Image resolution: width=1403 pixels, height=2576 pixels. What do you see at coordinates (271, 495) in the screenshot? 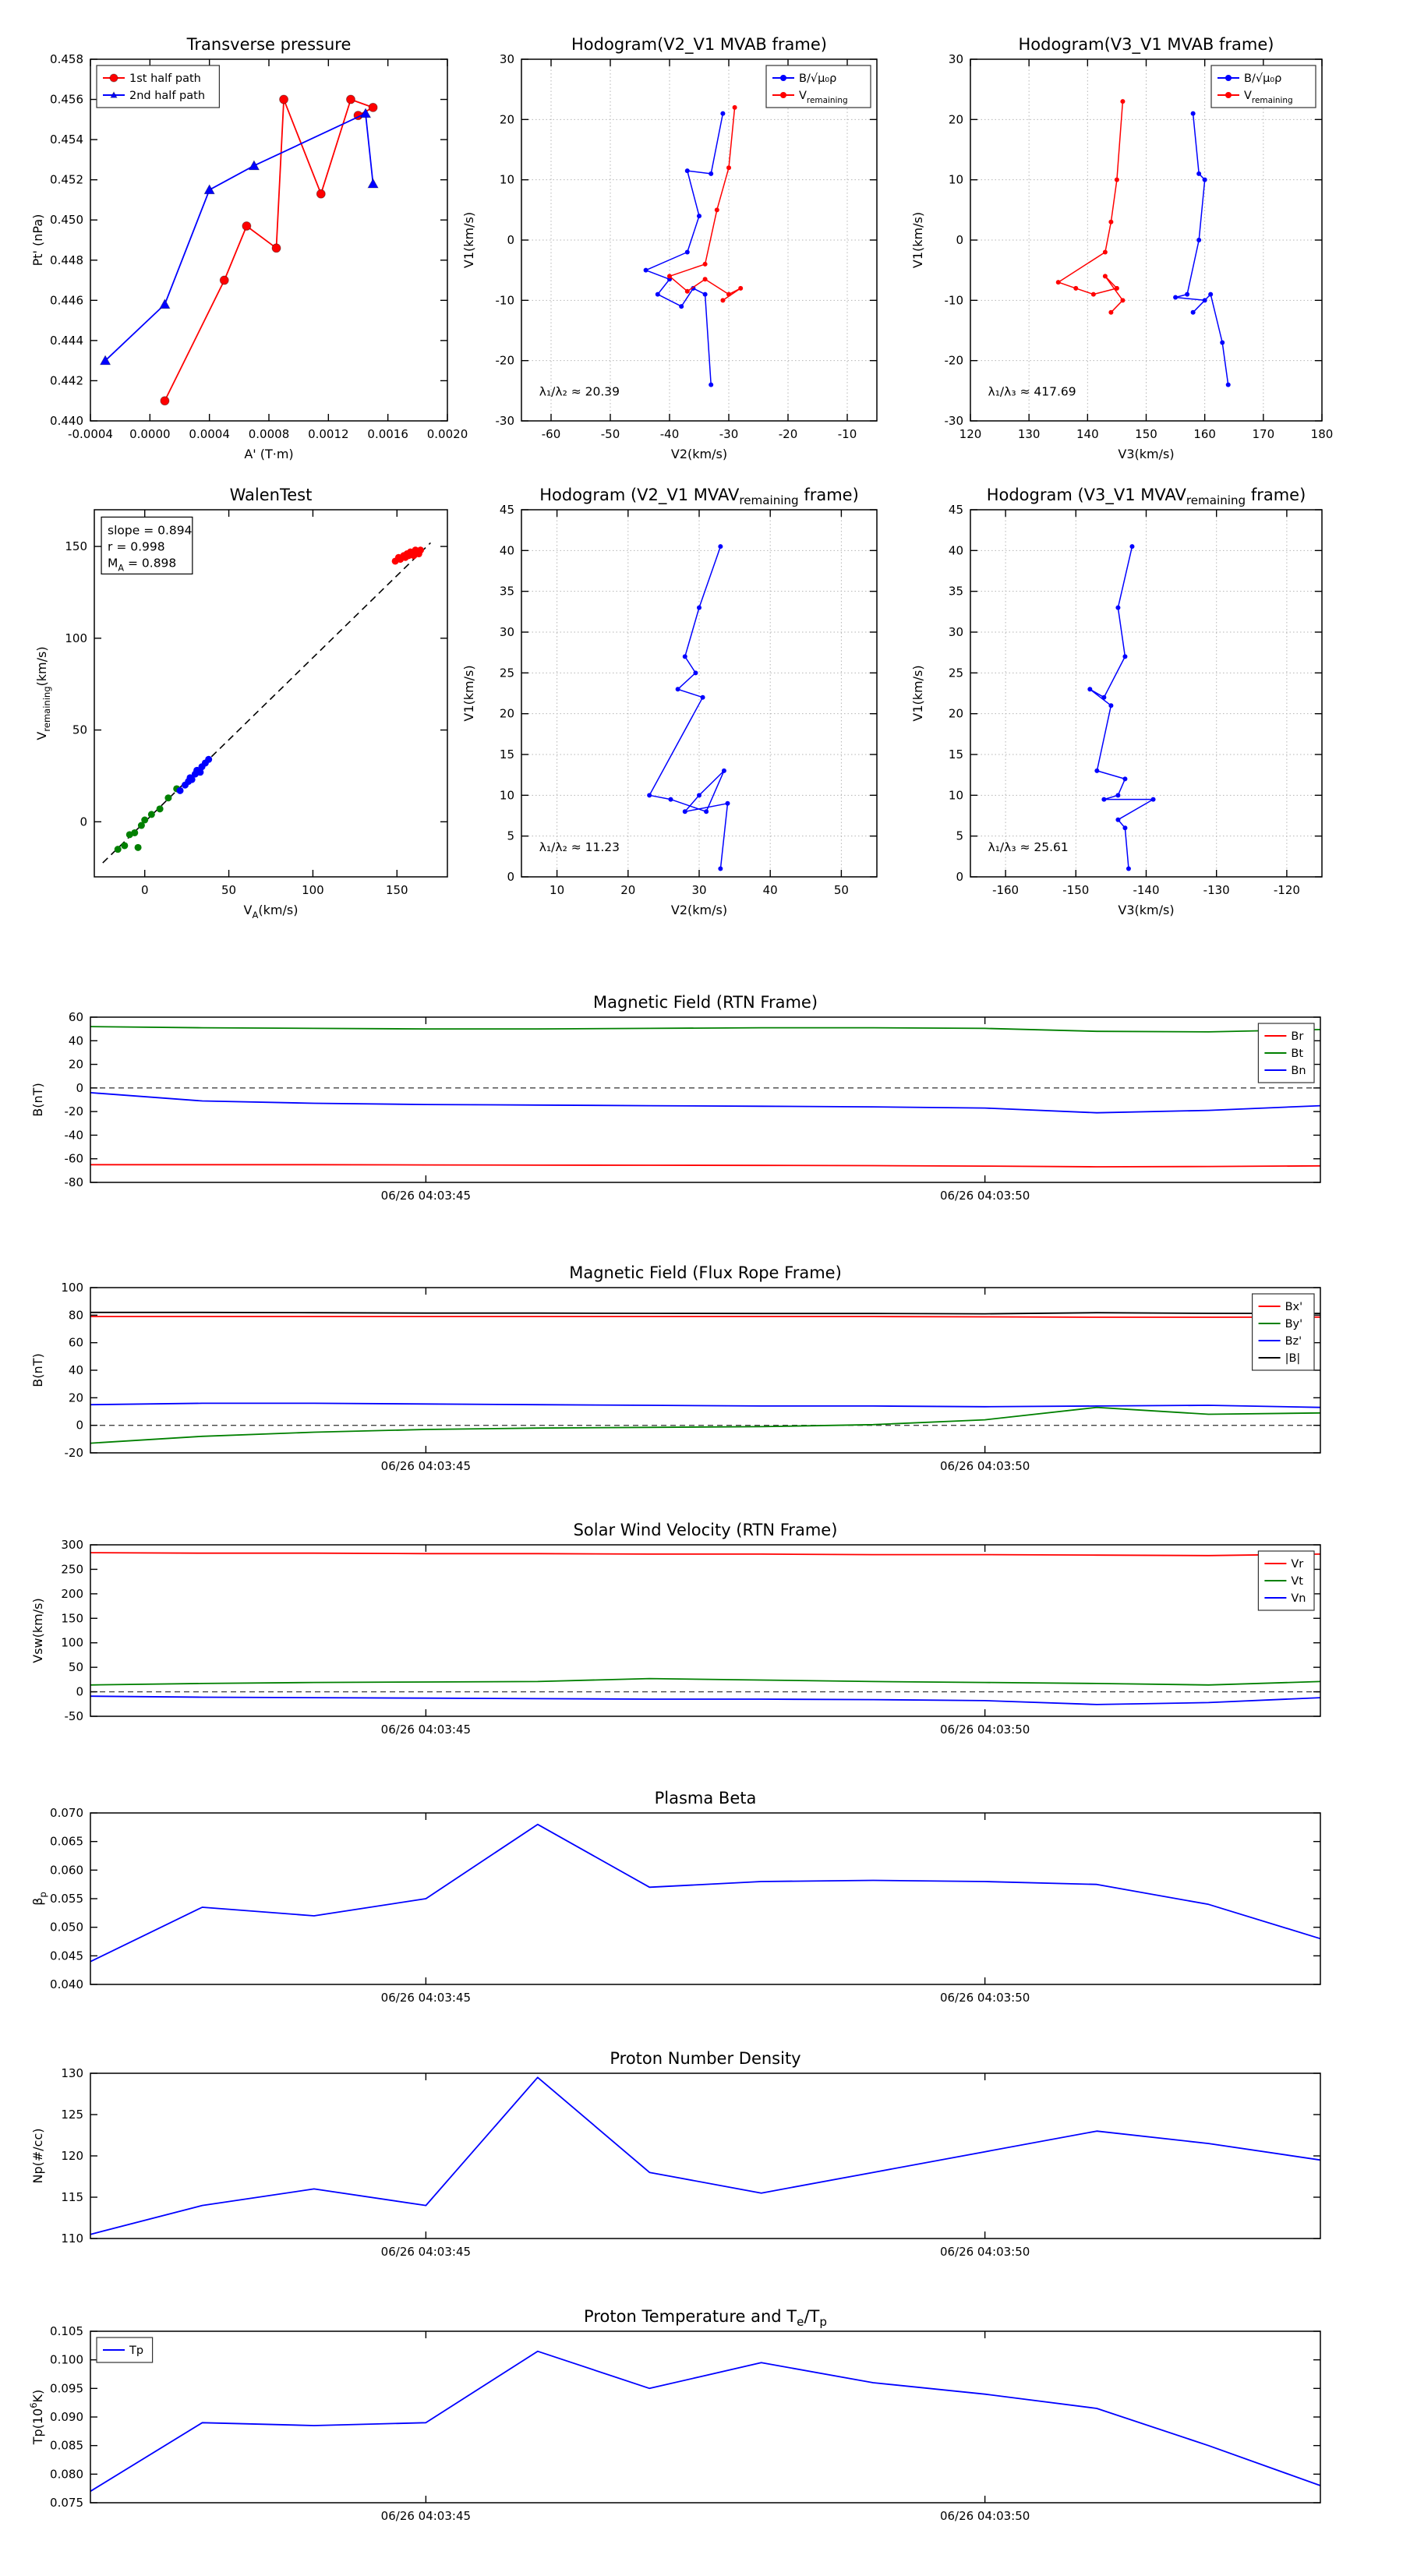
I see `chart-title: WalenTest` at bounding box center [271, 495].